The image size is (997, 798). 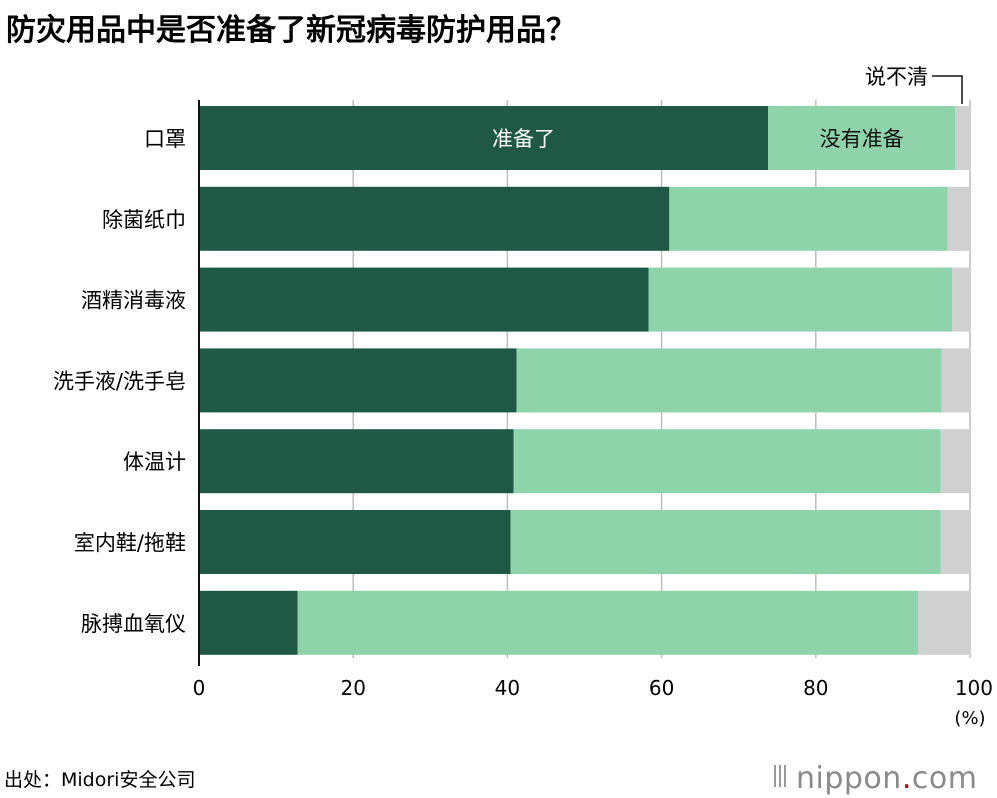 I want to click on category-label: 室内鞋/拖鞋, so click(x=130, y=543).